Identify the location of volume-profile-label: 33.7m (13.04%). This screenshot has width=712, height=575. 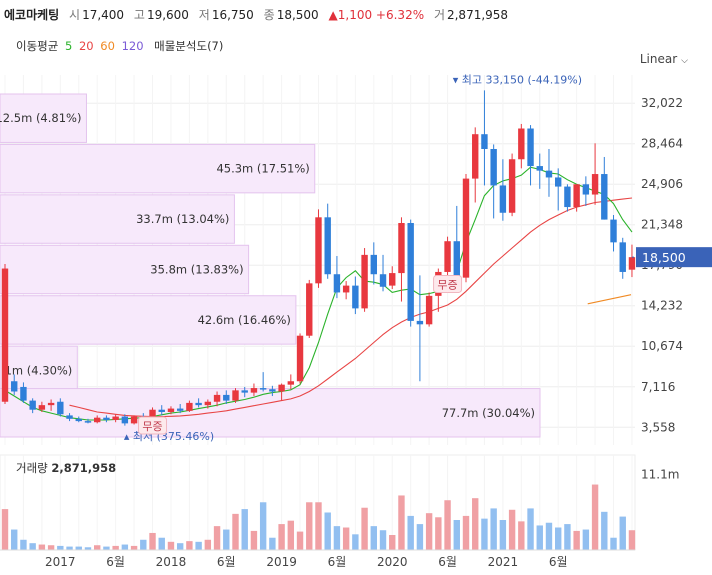
(182, 219).